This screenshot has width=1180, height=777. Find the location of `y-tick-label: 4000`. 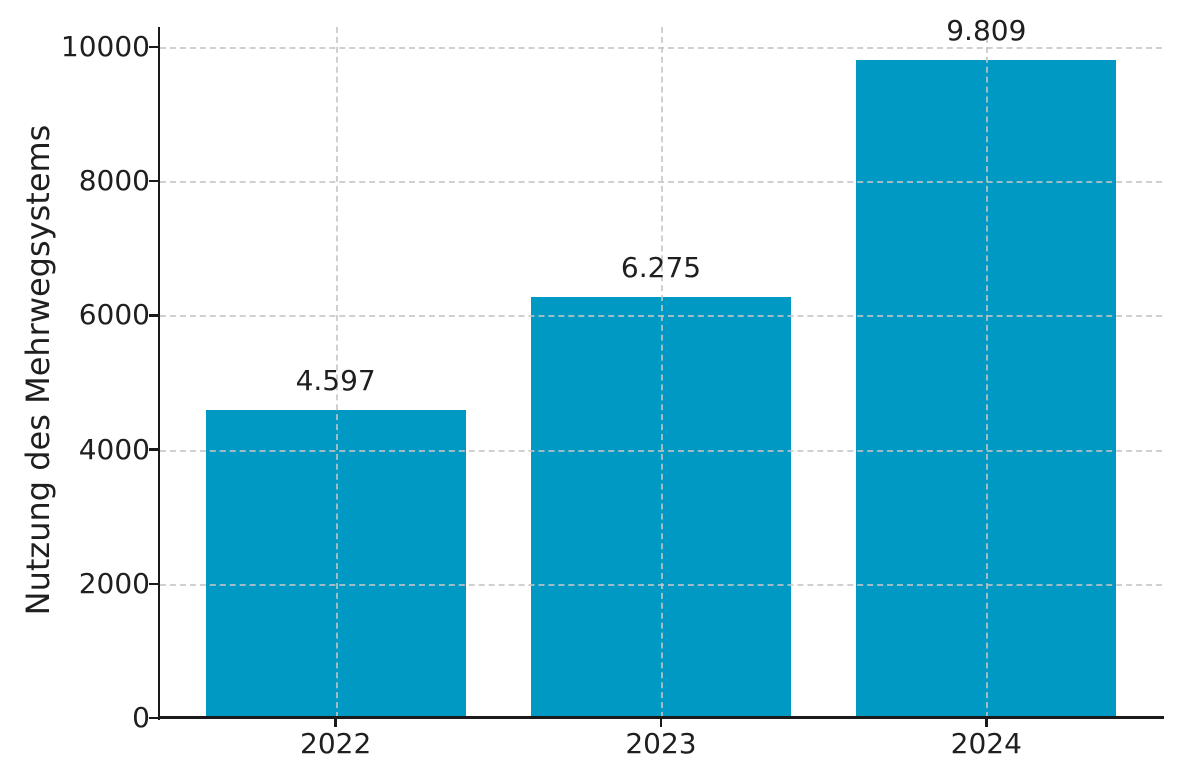

y-tick-label: 4000 is located at coordinates (114, 449).